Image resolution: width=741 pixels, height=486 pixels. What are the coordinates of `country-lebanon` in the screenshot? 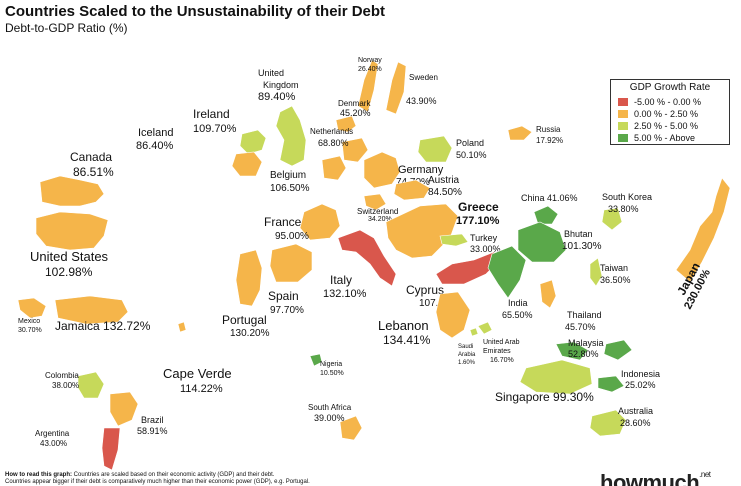 It's located at (453, 315).